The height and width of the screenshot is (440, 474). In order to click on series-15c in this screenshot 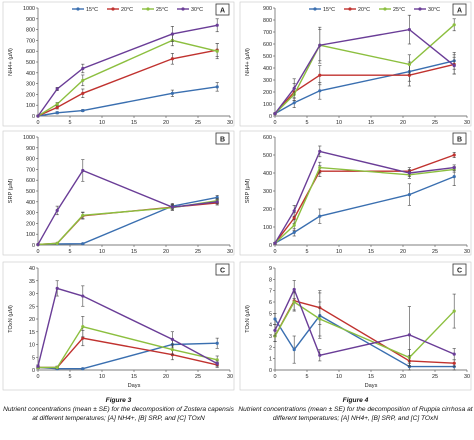, I will do `click(127, 221)`.